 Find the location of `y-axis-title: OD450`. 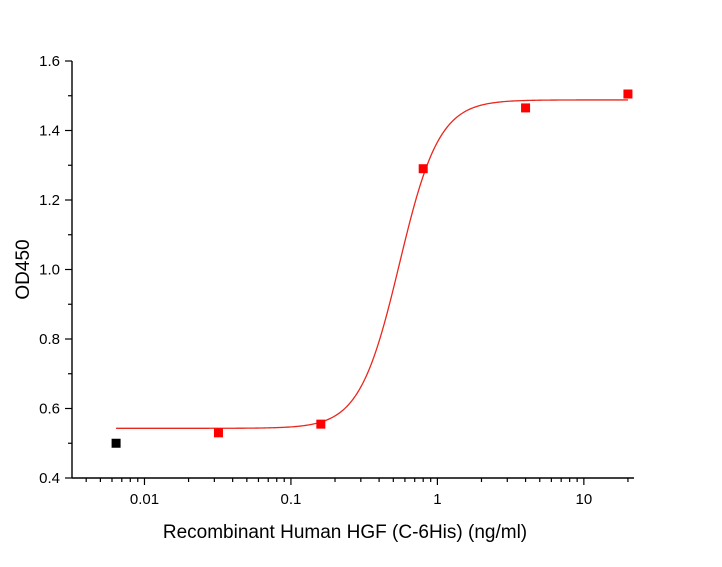

y-axis-title: OD450 is located at coordinates (23, 269).